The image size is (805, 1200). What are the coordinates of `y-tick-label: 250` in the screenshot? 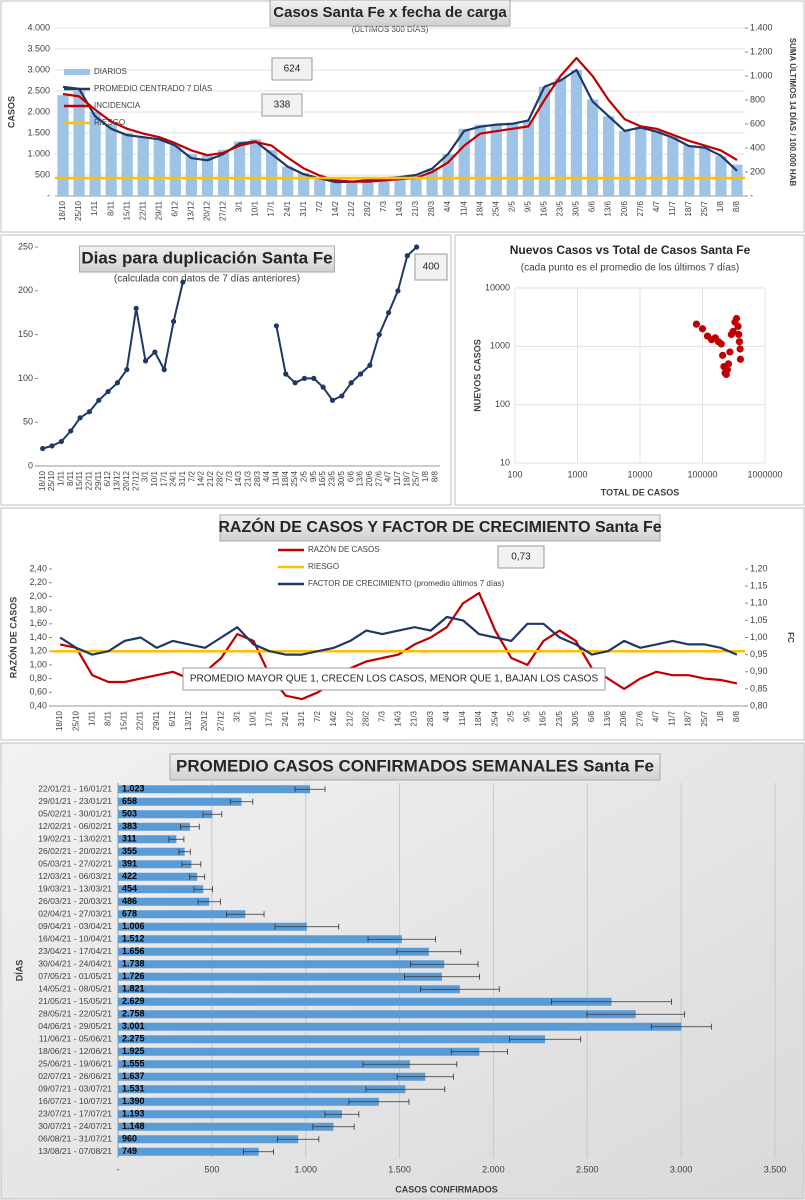 It's located at (25, 246).